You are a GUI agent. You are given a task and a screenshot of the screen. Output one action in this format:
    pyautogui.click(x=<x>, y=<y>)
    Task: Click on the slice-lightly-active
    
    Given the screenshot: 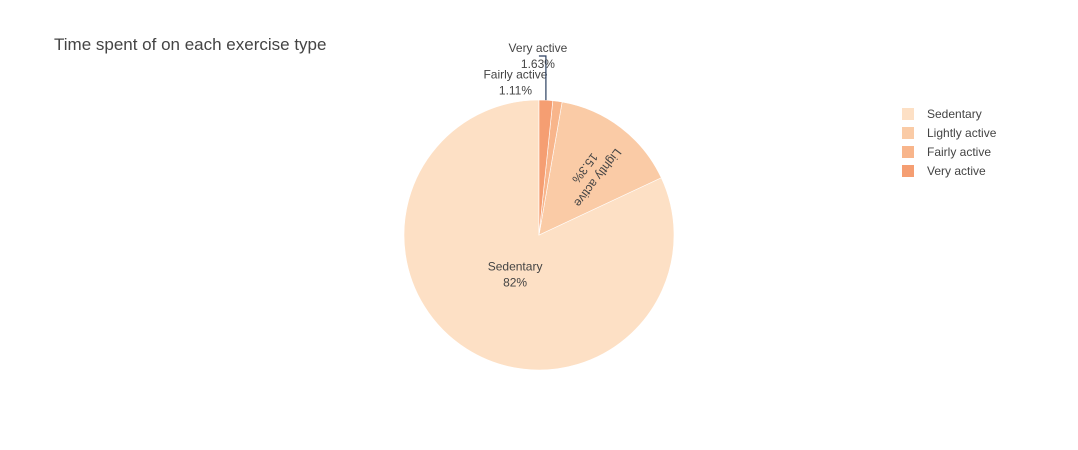 What is the action you would take?
    pyautogui.click(x=600, y=168)
    